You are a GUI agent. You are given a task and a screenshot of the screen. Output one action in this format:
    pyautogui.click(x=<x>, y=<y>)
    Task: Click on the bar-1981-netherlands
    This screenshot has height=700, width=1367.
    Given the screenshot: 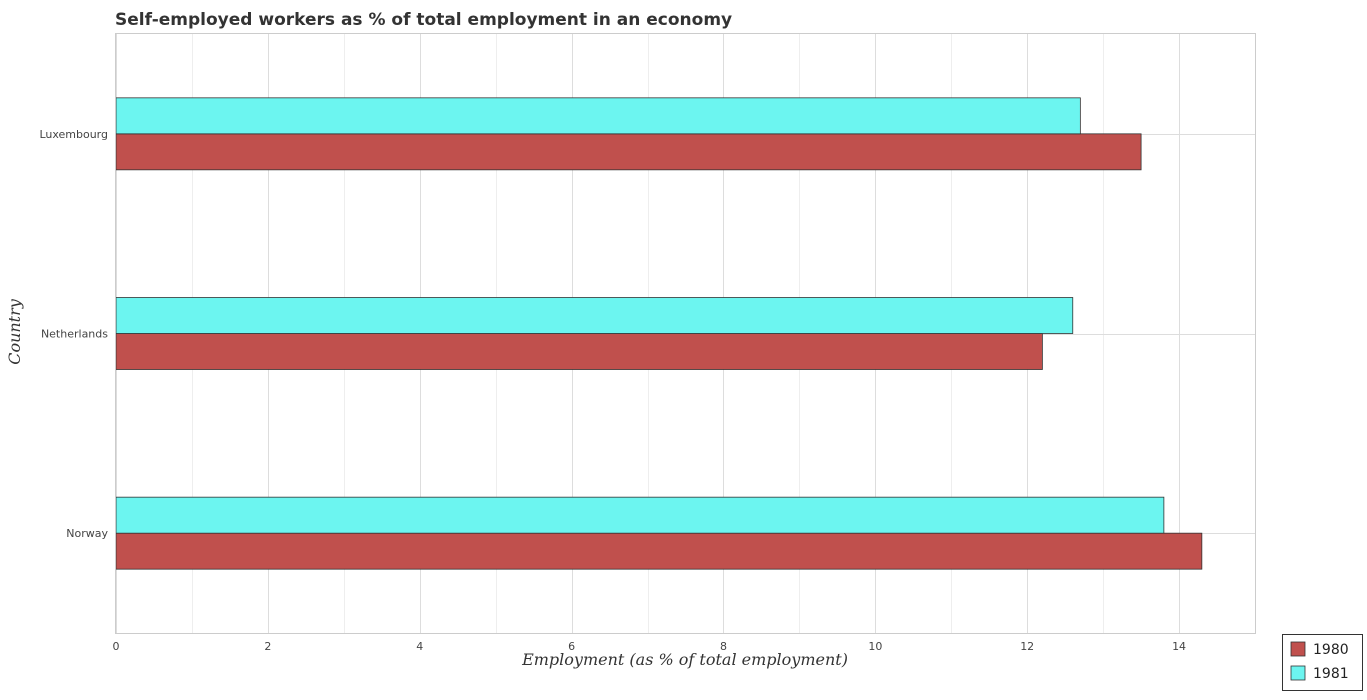 What is the action you would take?
    pyautogui.click(x=594, y=315)
    